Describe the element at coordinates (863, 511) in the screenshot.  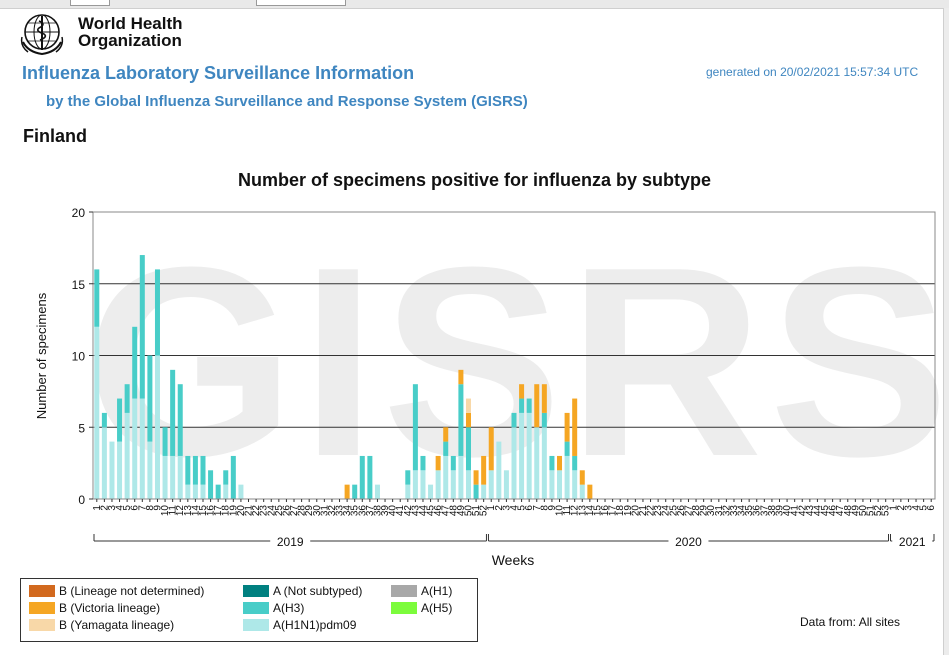
I see `x-tick-label: 50` at that location.